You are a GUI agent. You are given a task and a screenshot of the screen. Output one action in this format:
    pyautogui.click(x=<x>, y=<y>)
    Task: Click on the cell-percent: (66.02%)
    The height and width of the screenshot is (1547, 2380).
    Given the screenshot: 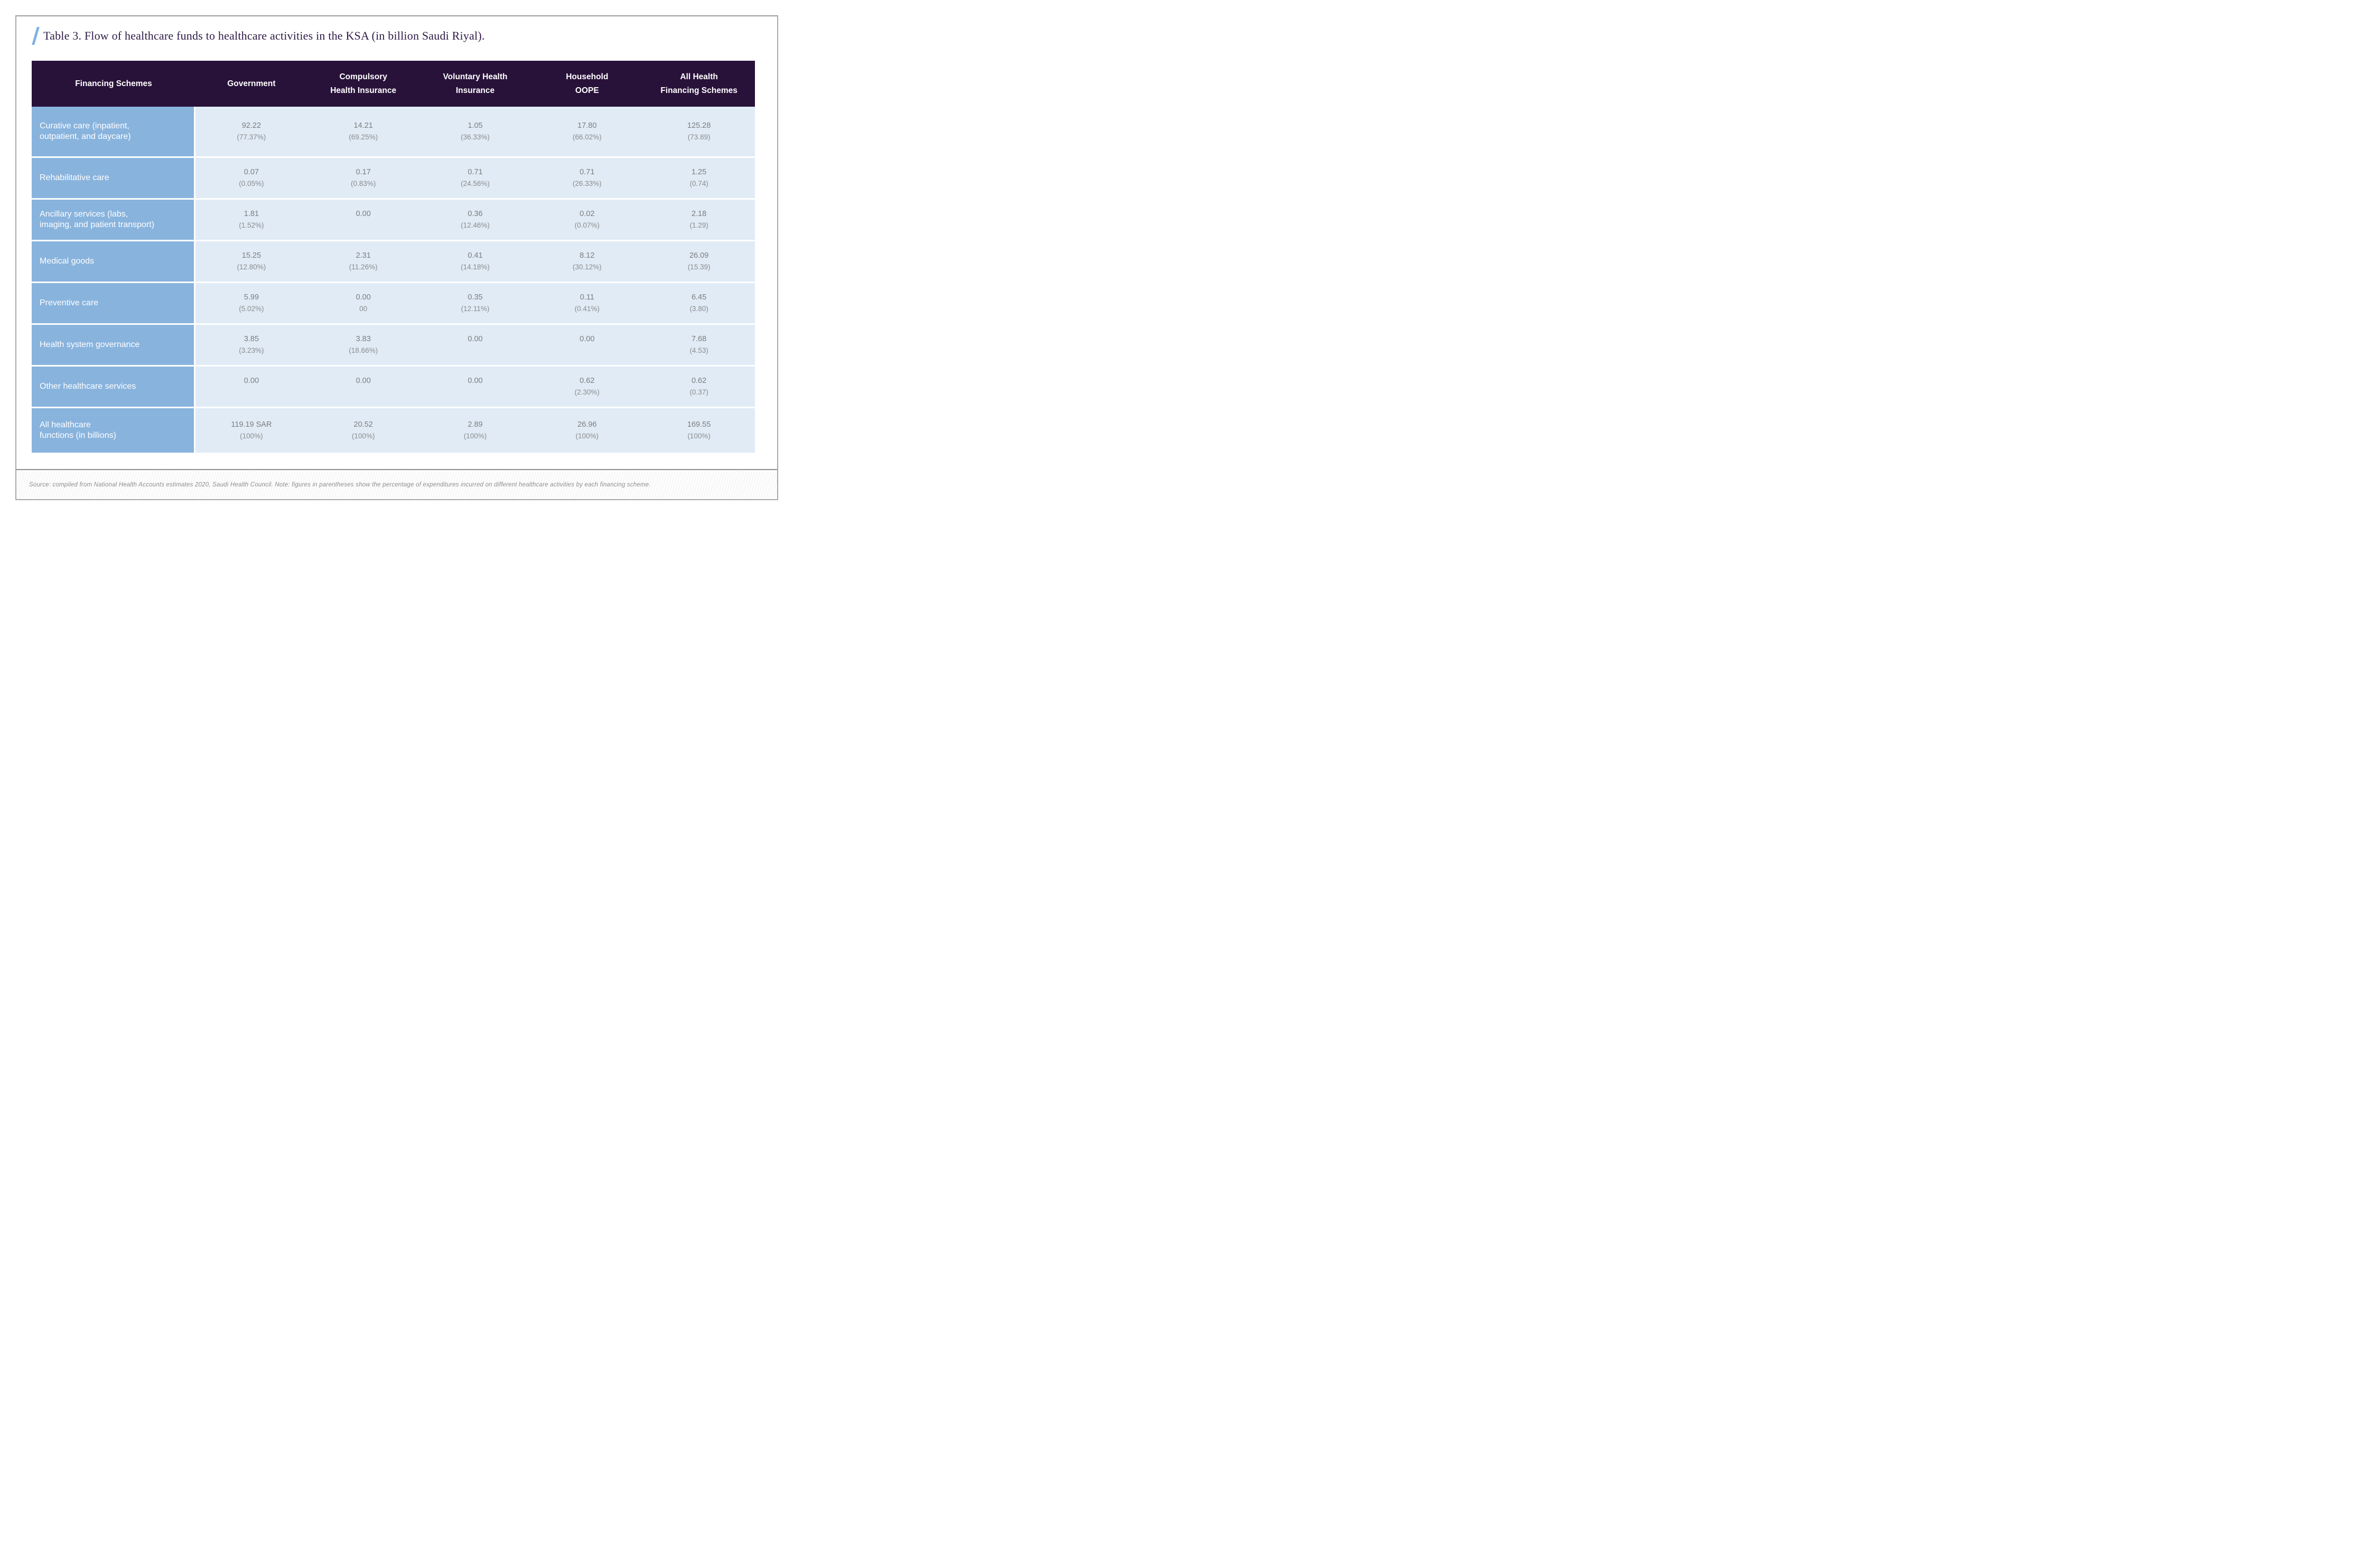 What is the action you would take?
    pyautogui.click(x=587, y=137)
    